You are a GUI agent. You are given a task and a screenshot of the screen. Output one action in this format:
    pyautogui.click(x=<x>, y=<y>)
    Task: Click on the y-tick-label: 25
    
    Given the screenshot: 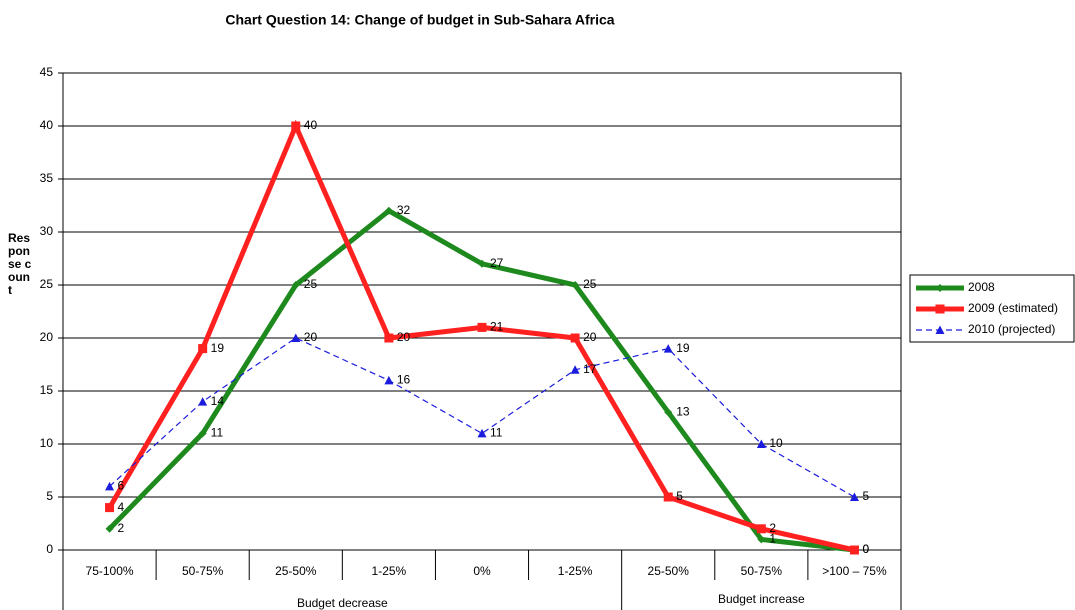 What is the action you would take?
    pyautogui.click(x=47, y=284)
    